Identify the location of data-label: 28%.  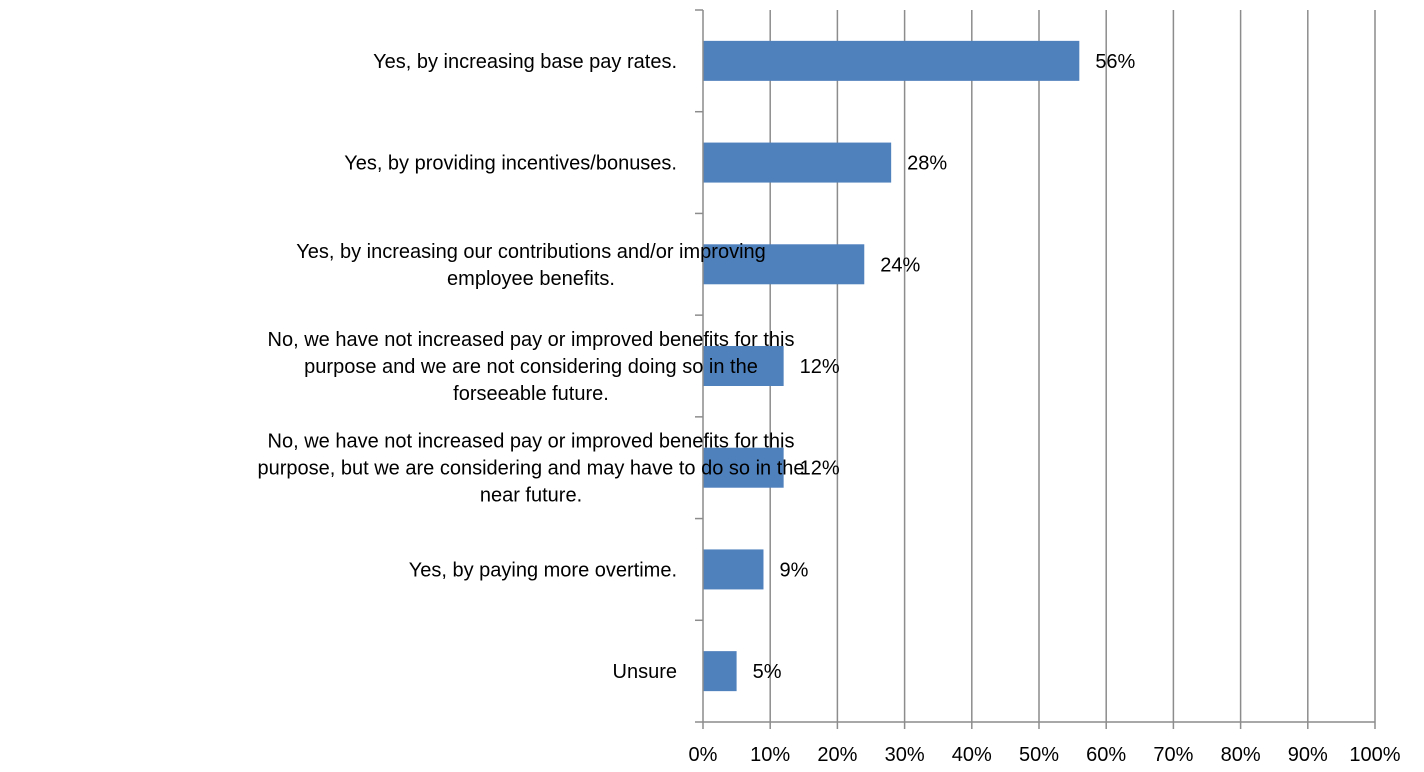
(927, 164).